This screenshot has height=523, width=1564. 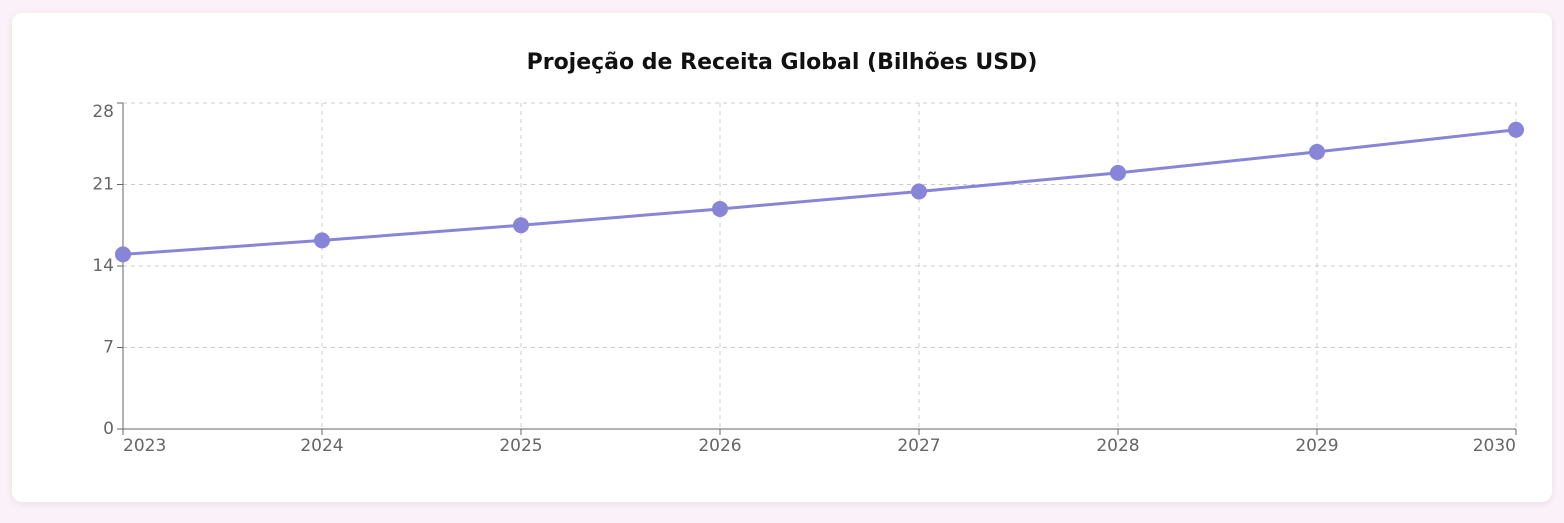 What do you see at coordinates (520, 446) in the screenshot?
I see `x-tick-label: 2025` at bounding box center [520, 446].